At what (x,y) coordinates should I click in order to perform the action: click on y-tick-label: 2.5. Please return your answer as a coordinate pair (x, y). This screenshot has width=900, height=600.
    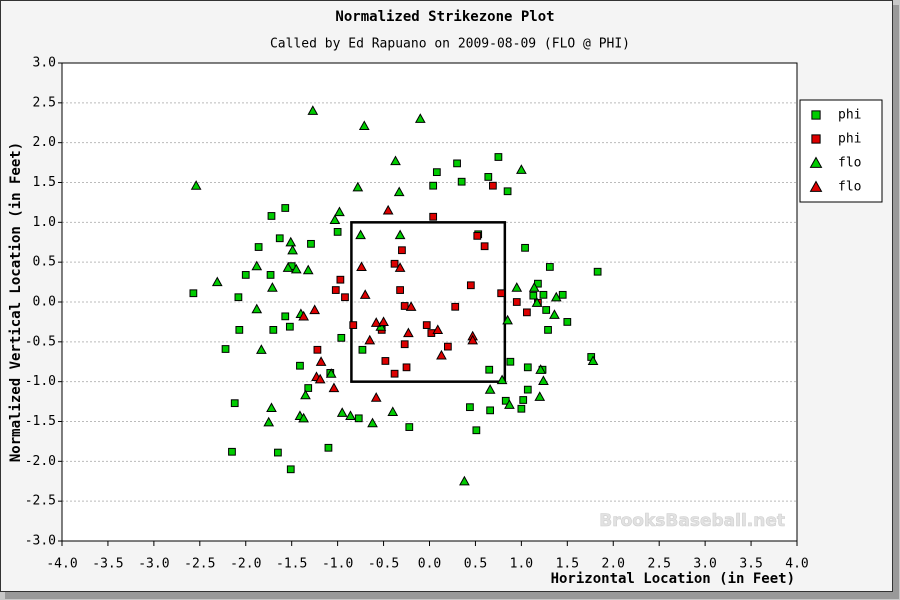
    Looking at the image, I should click on (44, 102).